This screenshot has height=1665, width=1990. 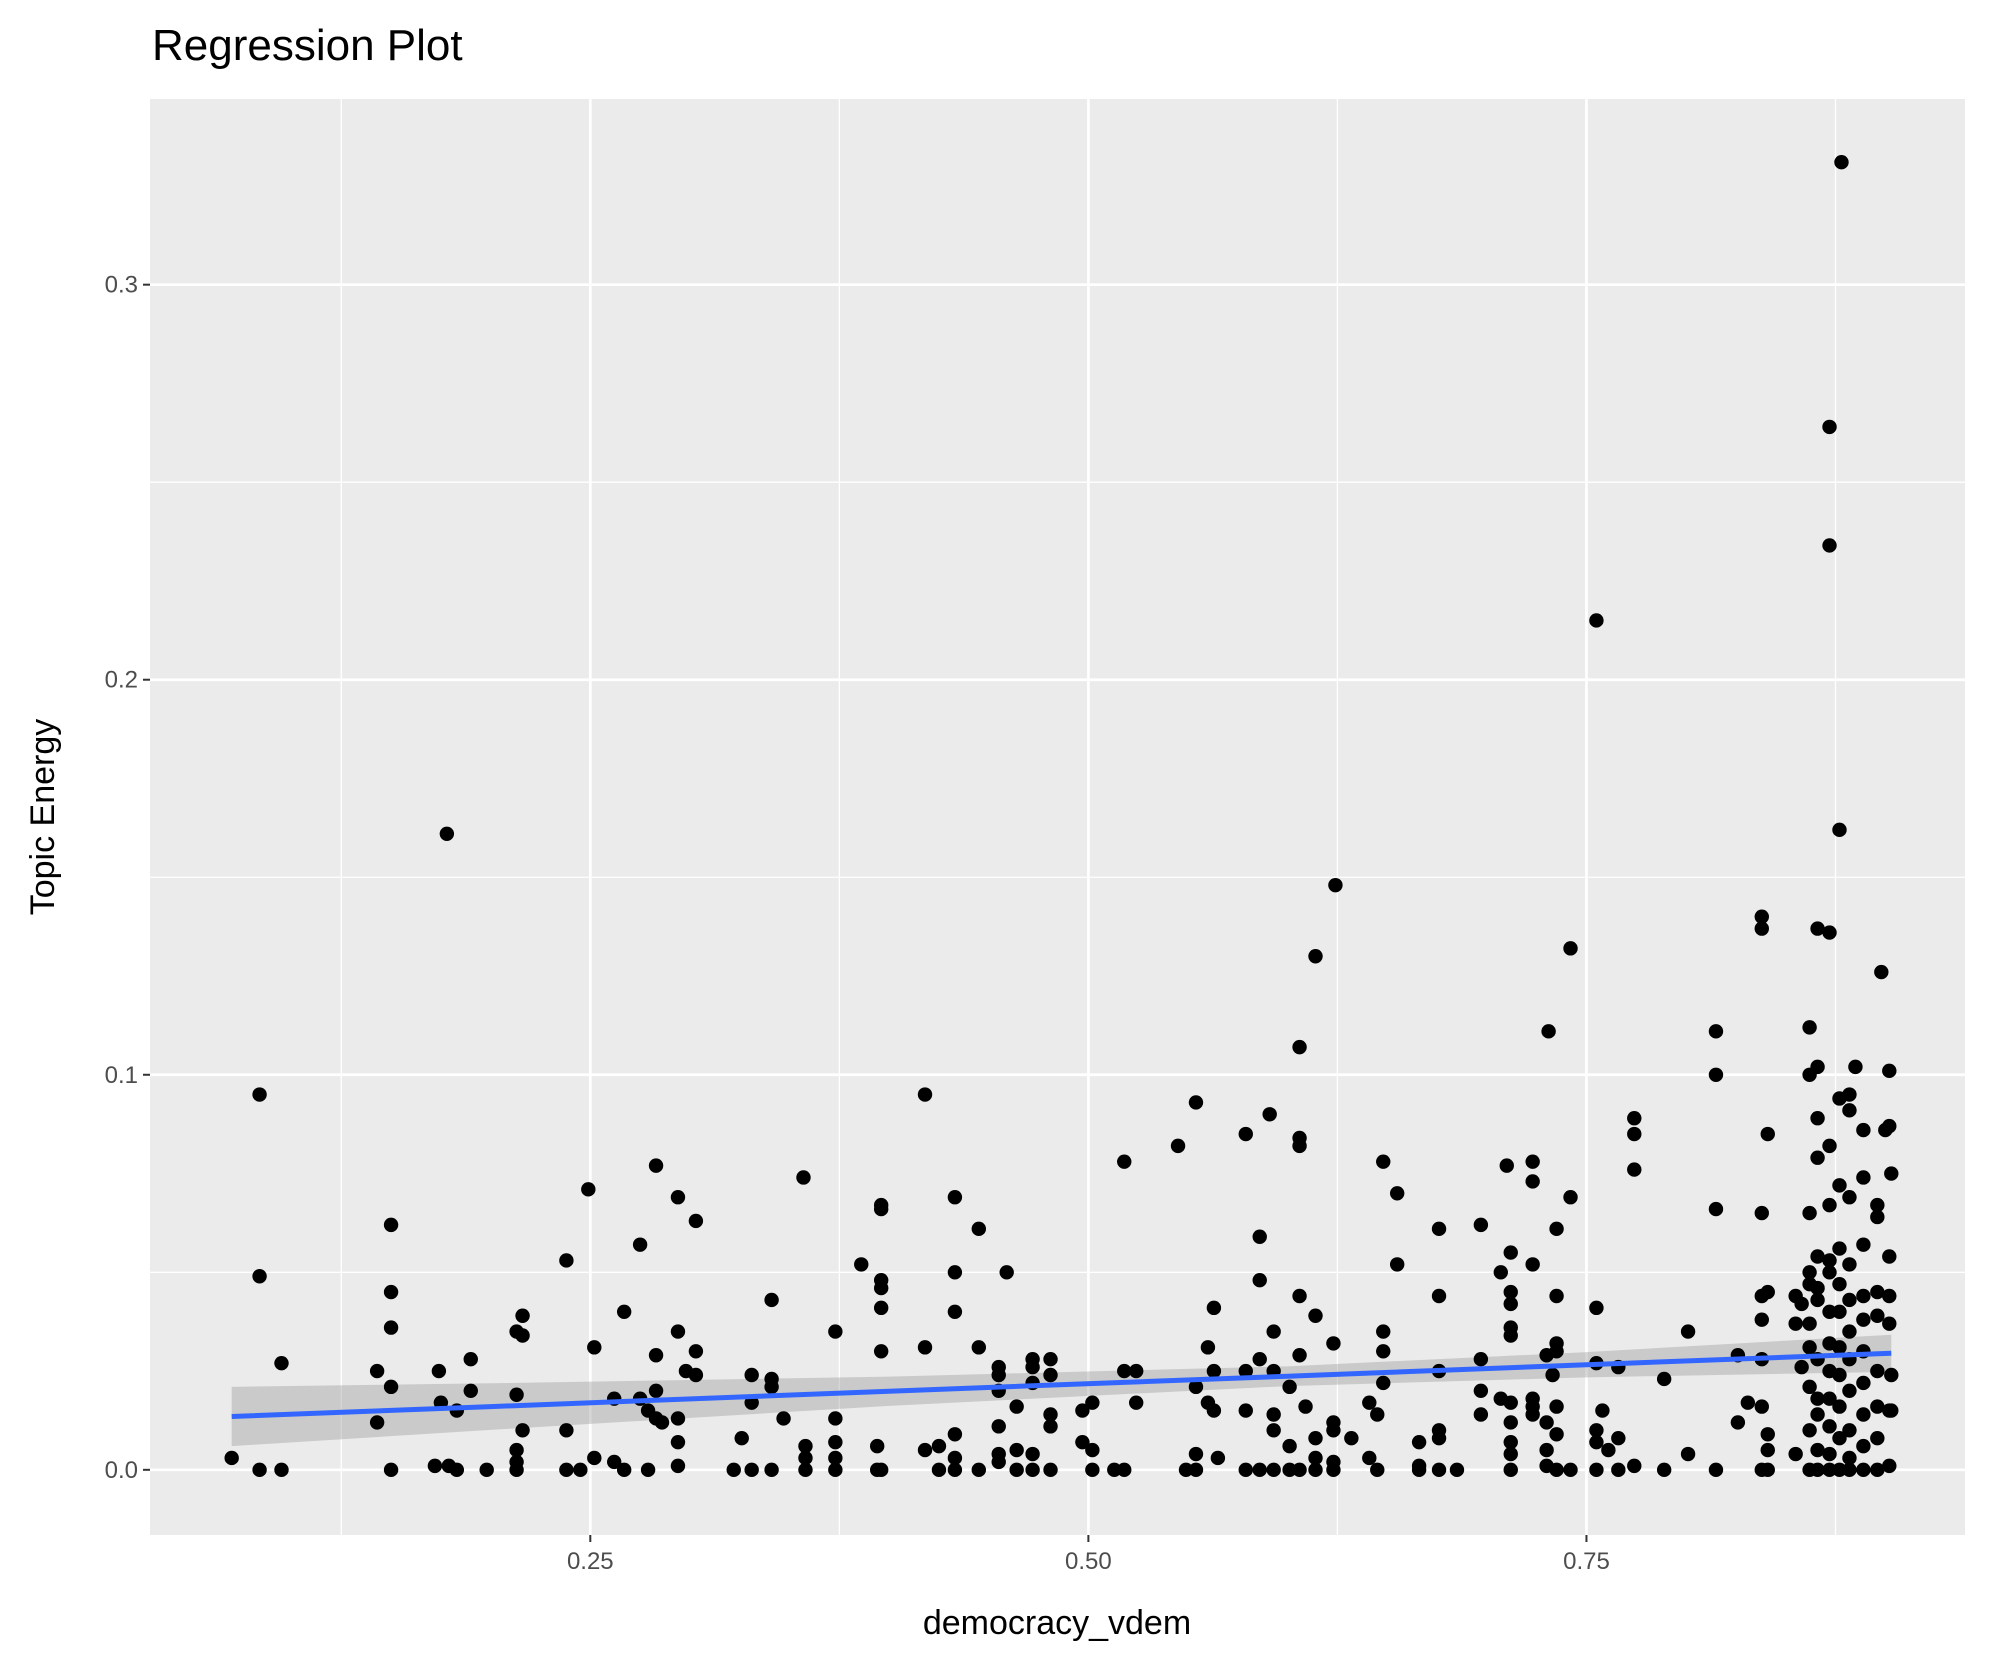 What do you see at coordinates (121, 285) in the screenshot?
I see `y-tick-label: 0.3` at bounding box center [121, 285].